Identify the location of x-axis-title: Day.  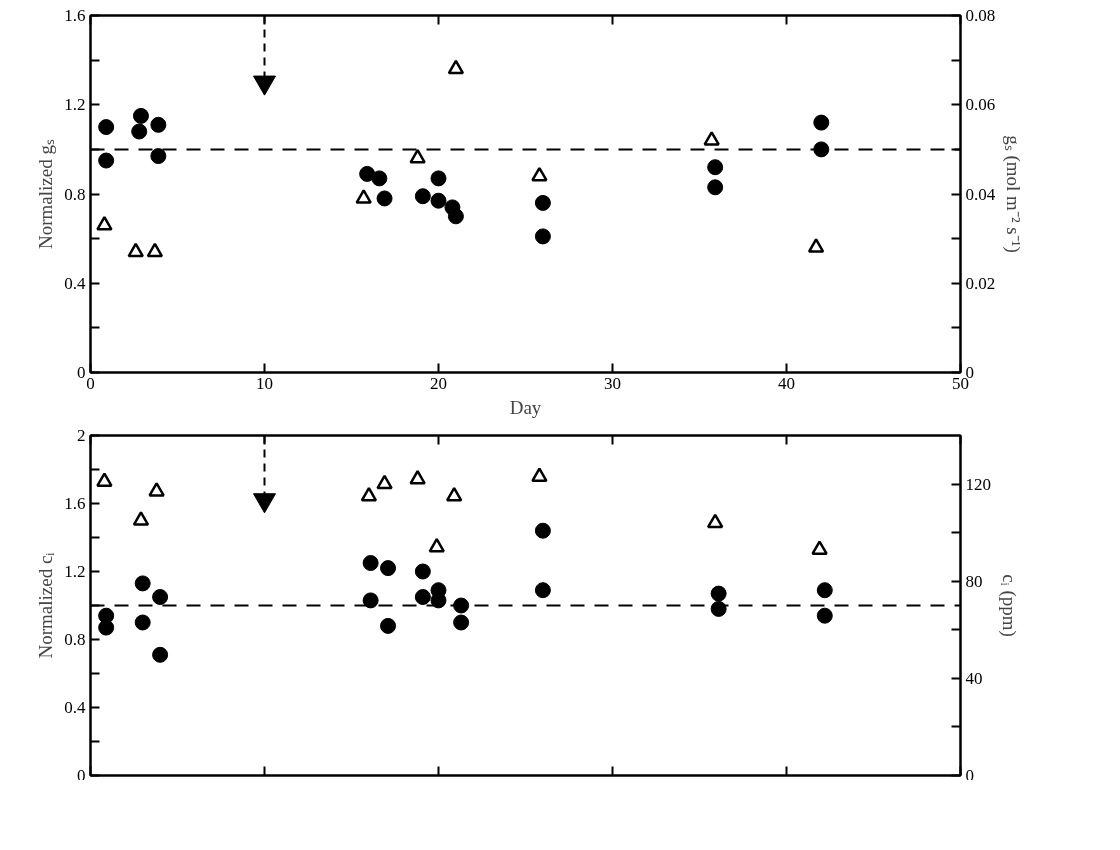
(525, 407).